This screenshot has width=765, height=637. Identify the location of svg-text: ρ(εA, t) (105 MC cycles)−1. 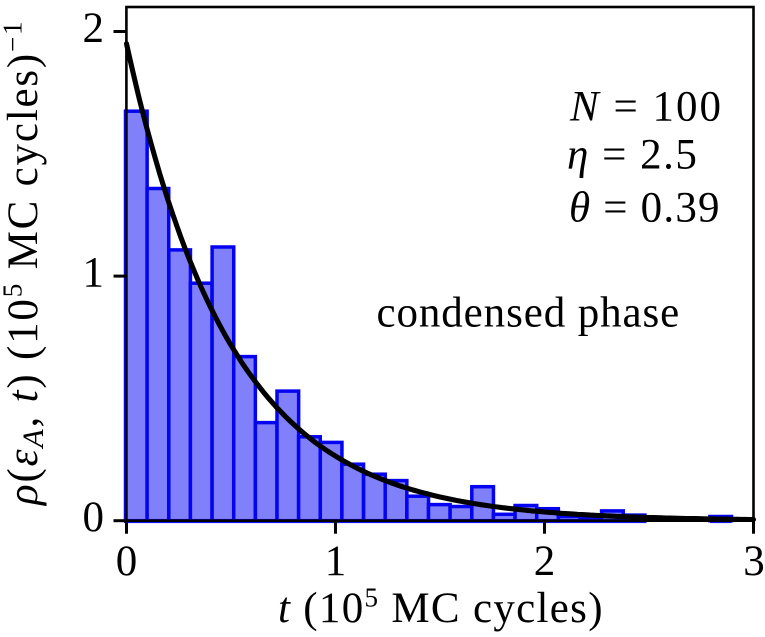
(25, 263).